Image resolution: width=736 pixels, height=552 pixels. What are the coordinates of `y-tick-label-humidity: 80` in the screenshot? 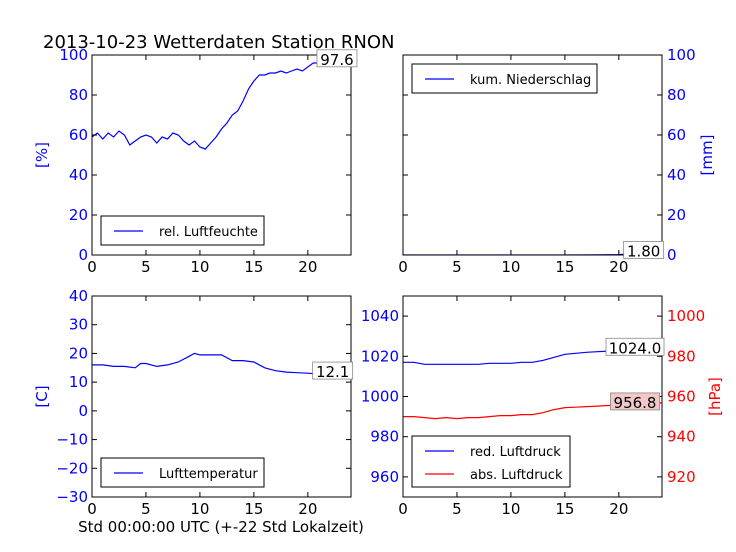 It's located at (78, 95).